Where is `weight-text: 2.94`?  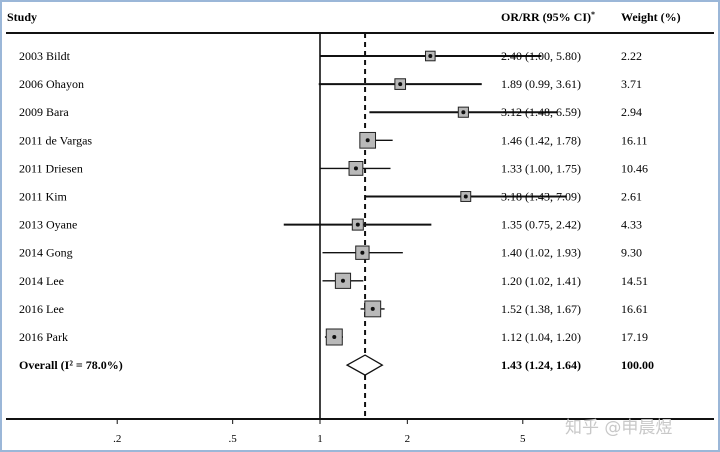
weight-text: 2.94 is located at coordinates (631, 112).